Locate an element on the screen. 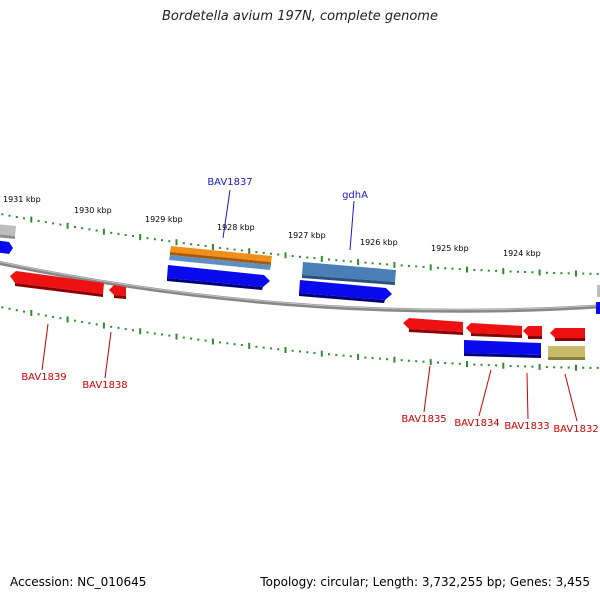 This screenshot has height=600, width=600. gene-label-bav1835: BAV1835 is located at coordinates (423, 419).